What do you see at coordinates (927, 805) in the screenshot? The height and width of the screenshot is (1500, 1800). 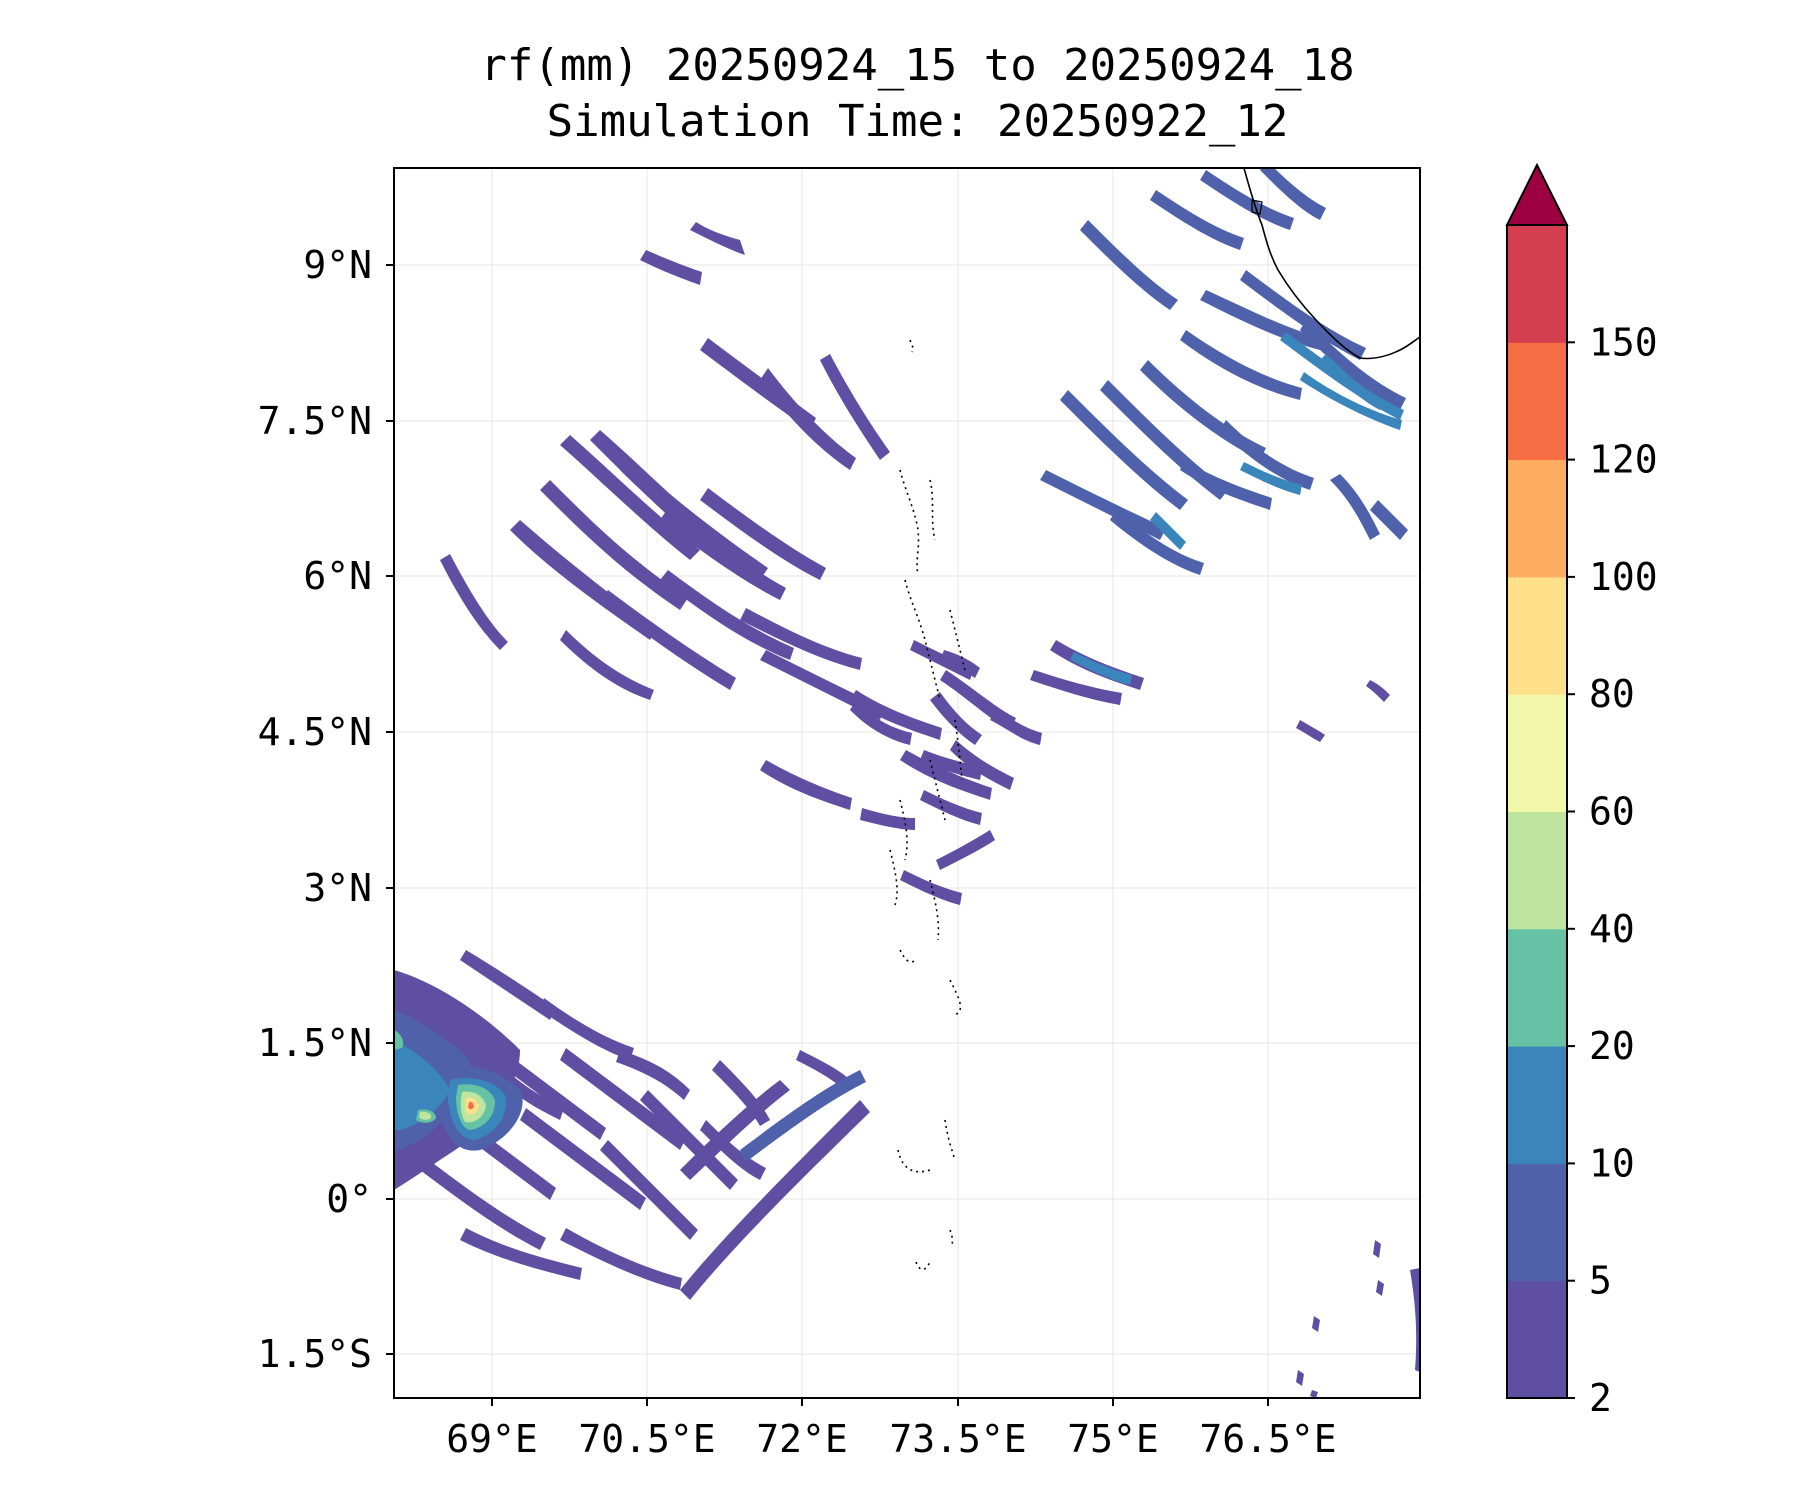 I see `island-atolls` at bounding box center [927, 805].